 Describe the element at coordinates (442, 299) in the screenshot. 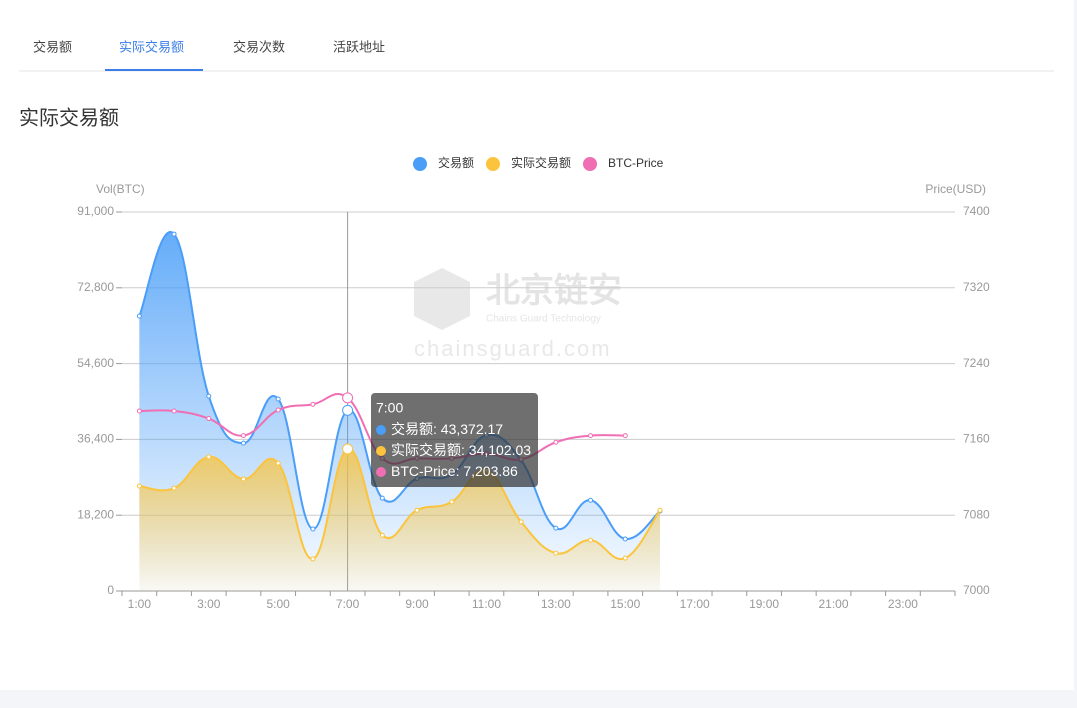

I see `watermark-logo` at that location.